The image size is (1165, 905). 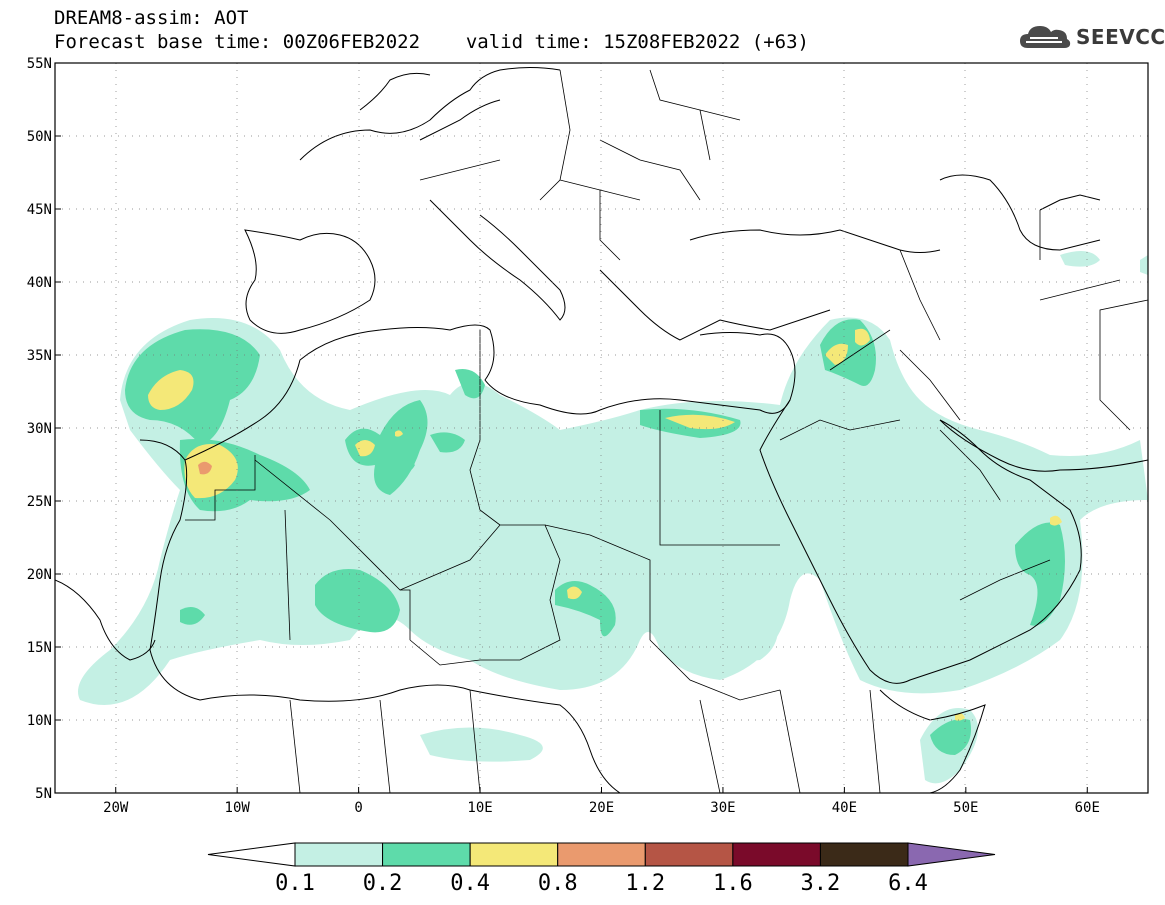 I want to click on lon-tick-label: 20W, so click(x=116, y=808).